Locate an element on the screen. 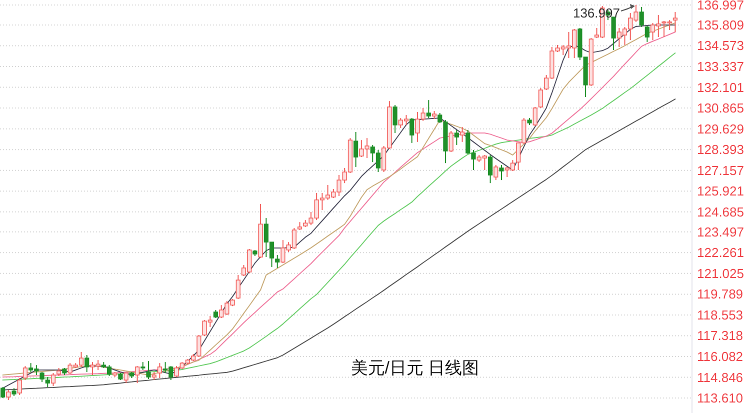 The height and width of the screenshot is (413, 750). y-tick-label: 123.497 is located at coordinates (720, 232).